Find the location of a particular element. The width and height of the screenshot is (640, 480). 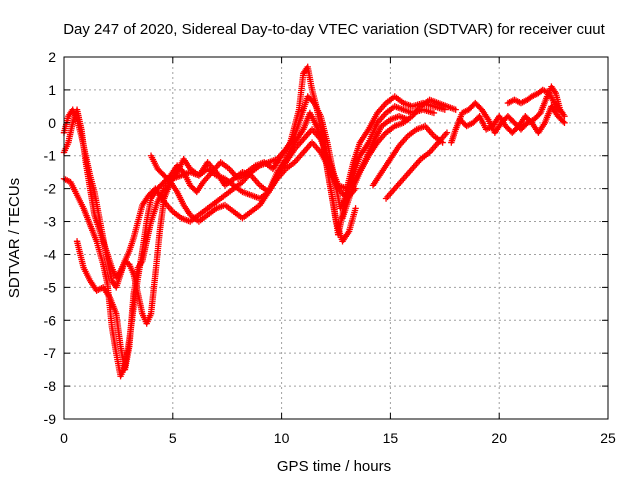

series-track-k is located at coordinates (535, 101).